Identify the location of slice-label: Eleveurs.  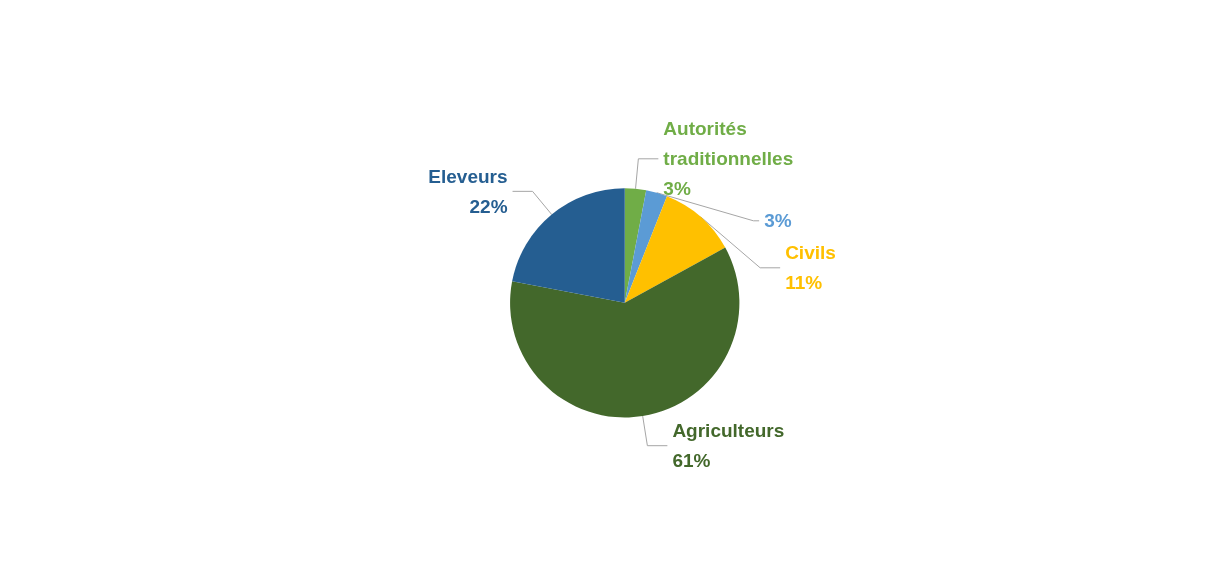
(468, 176).